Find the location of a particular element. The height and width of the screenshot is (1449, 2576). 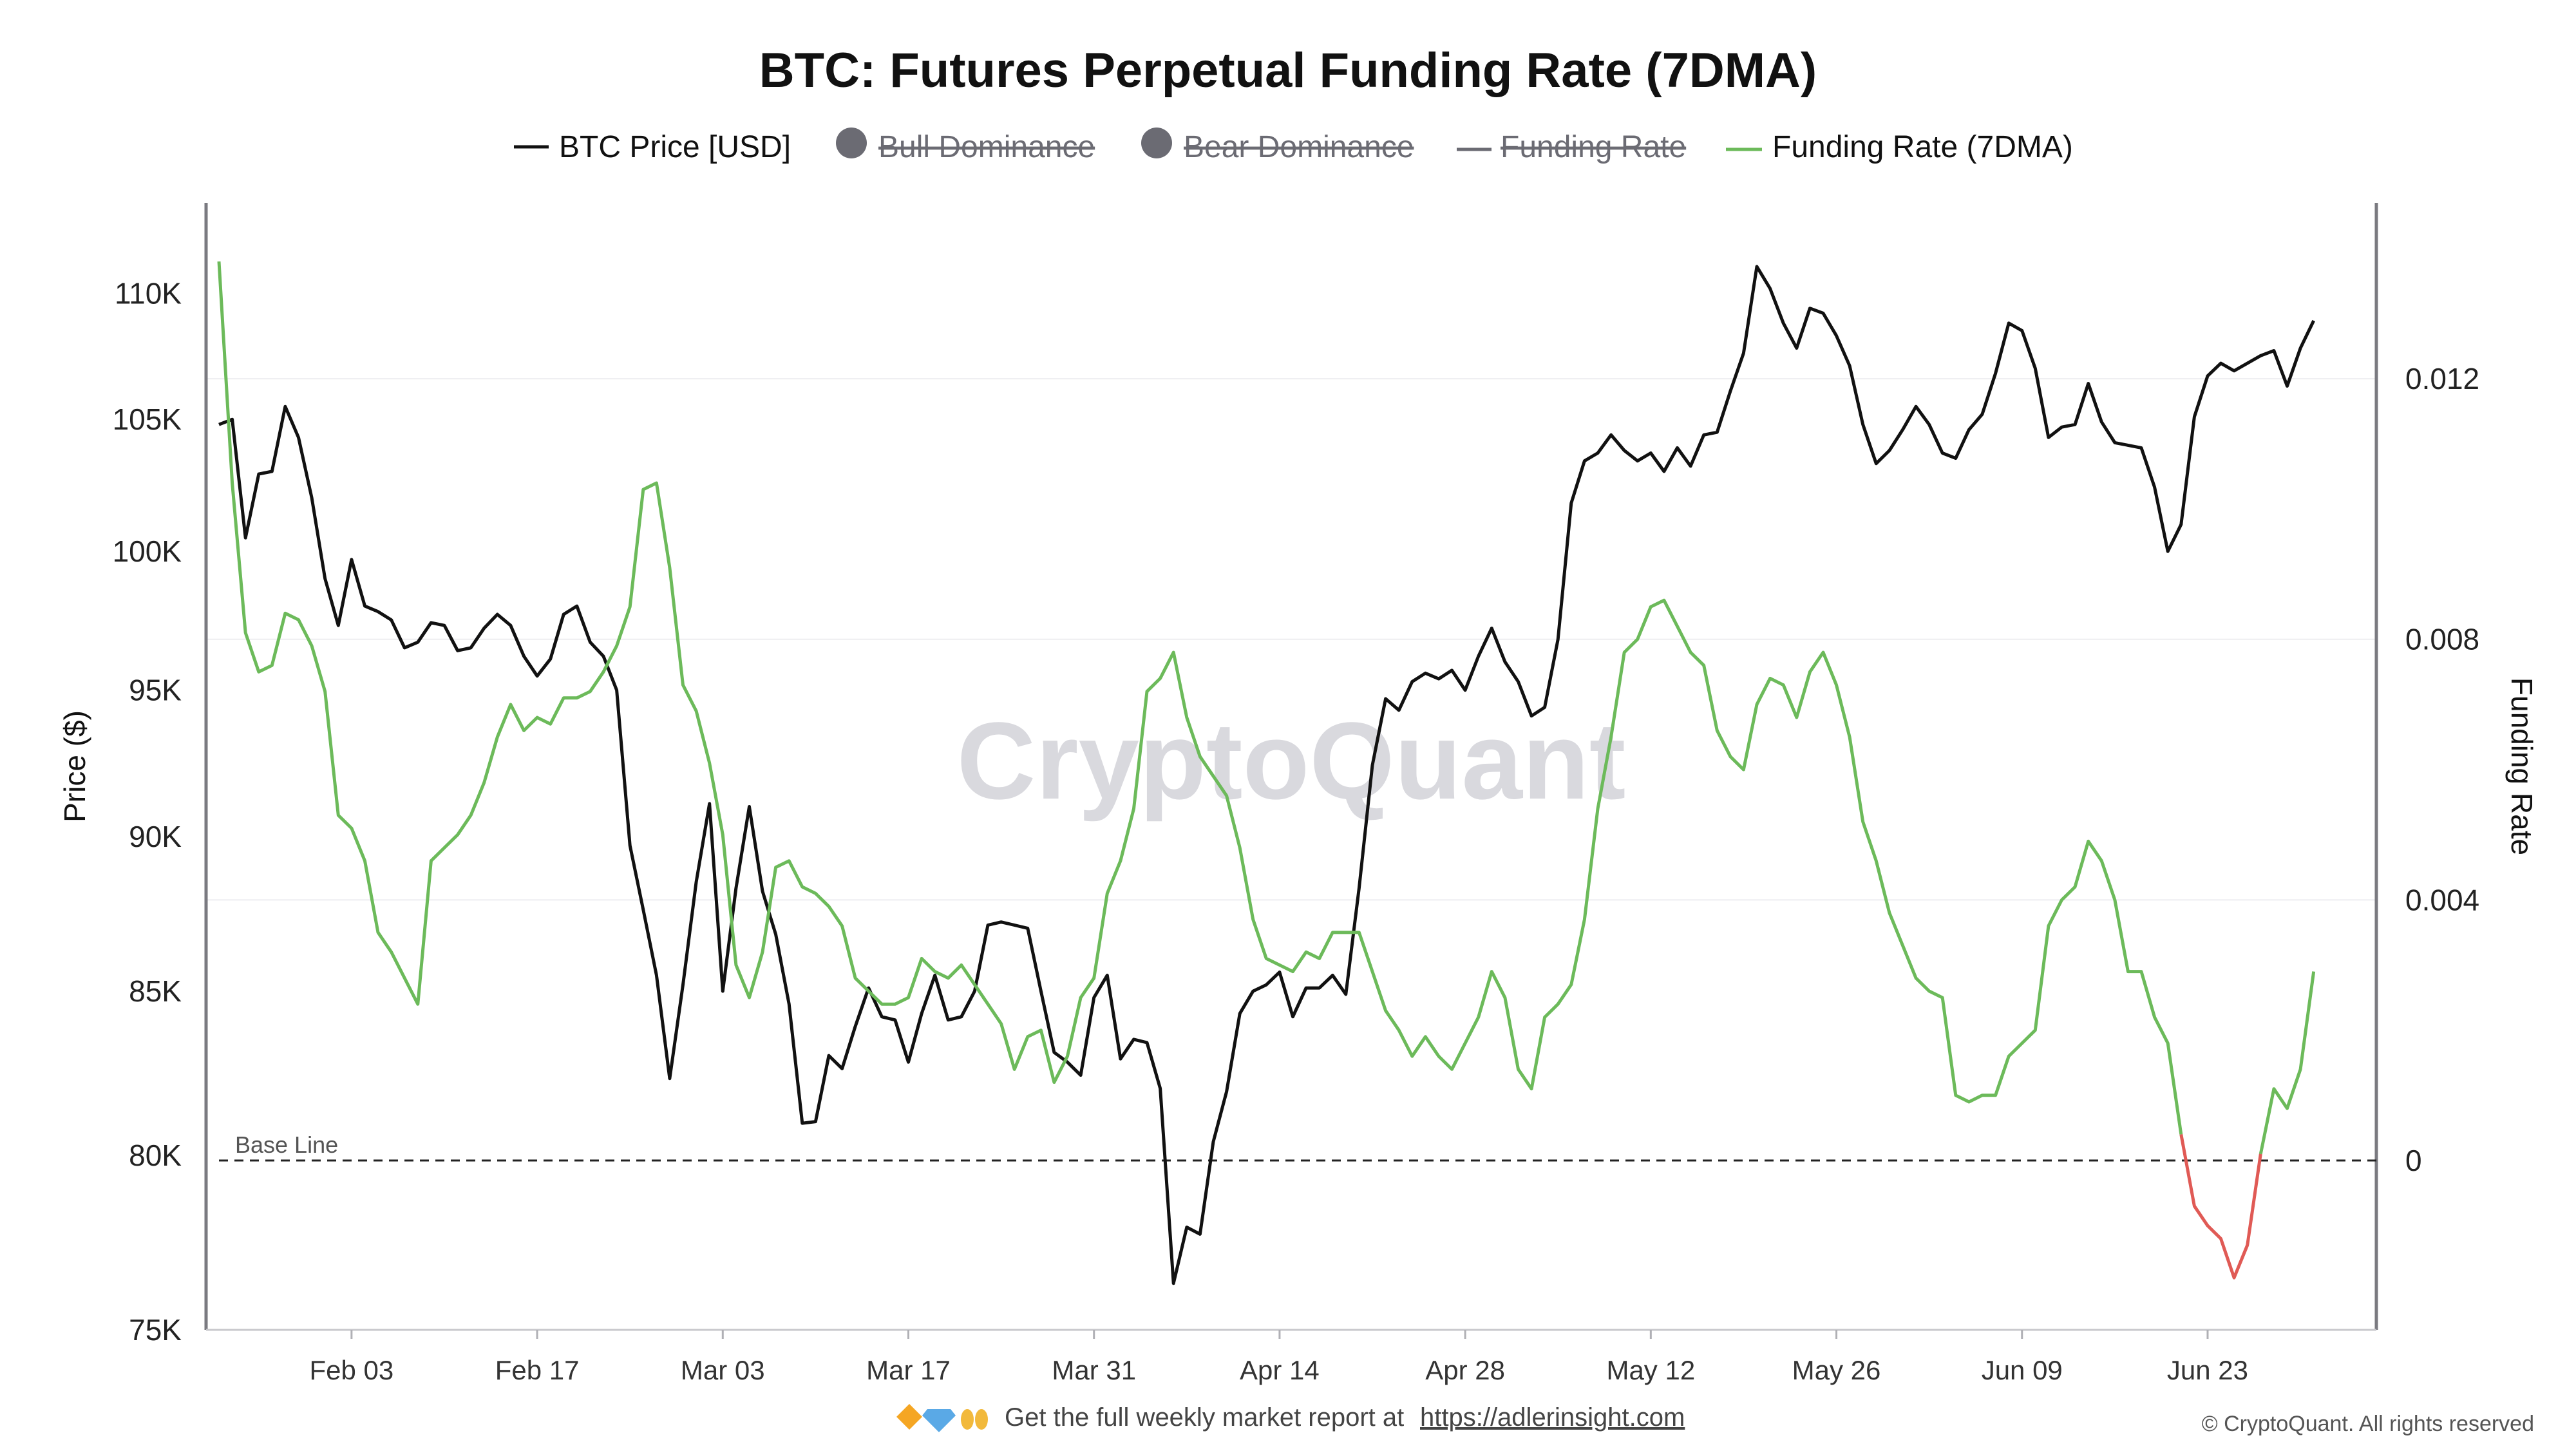

baseline-label: Base Line is located at coordinates (286, 1145).